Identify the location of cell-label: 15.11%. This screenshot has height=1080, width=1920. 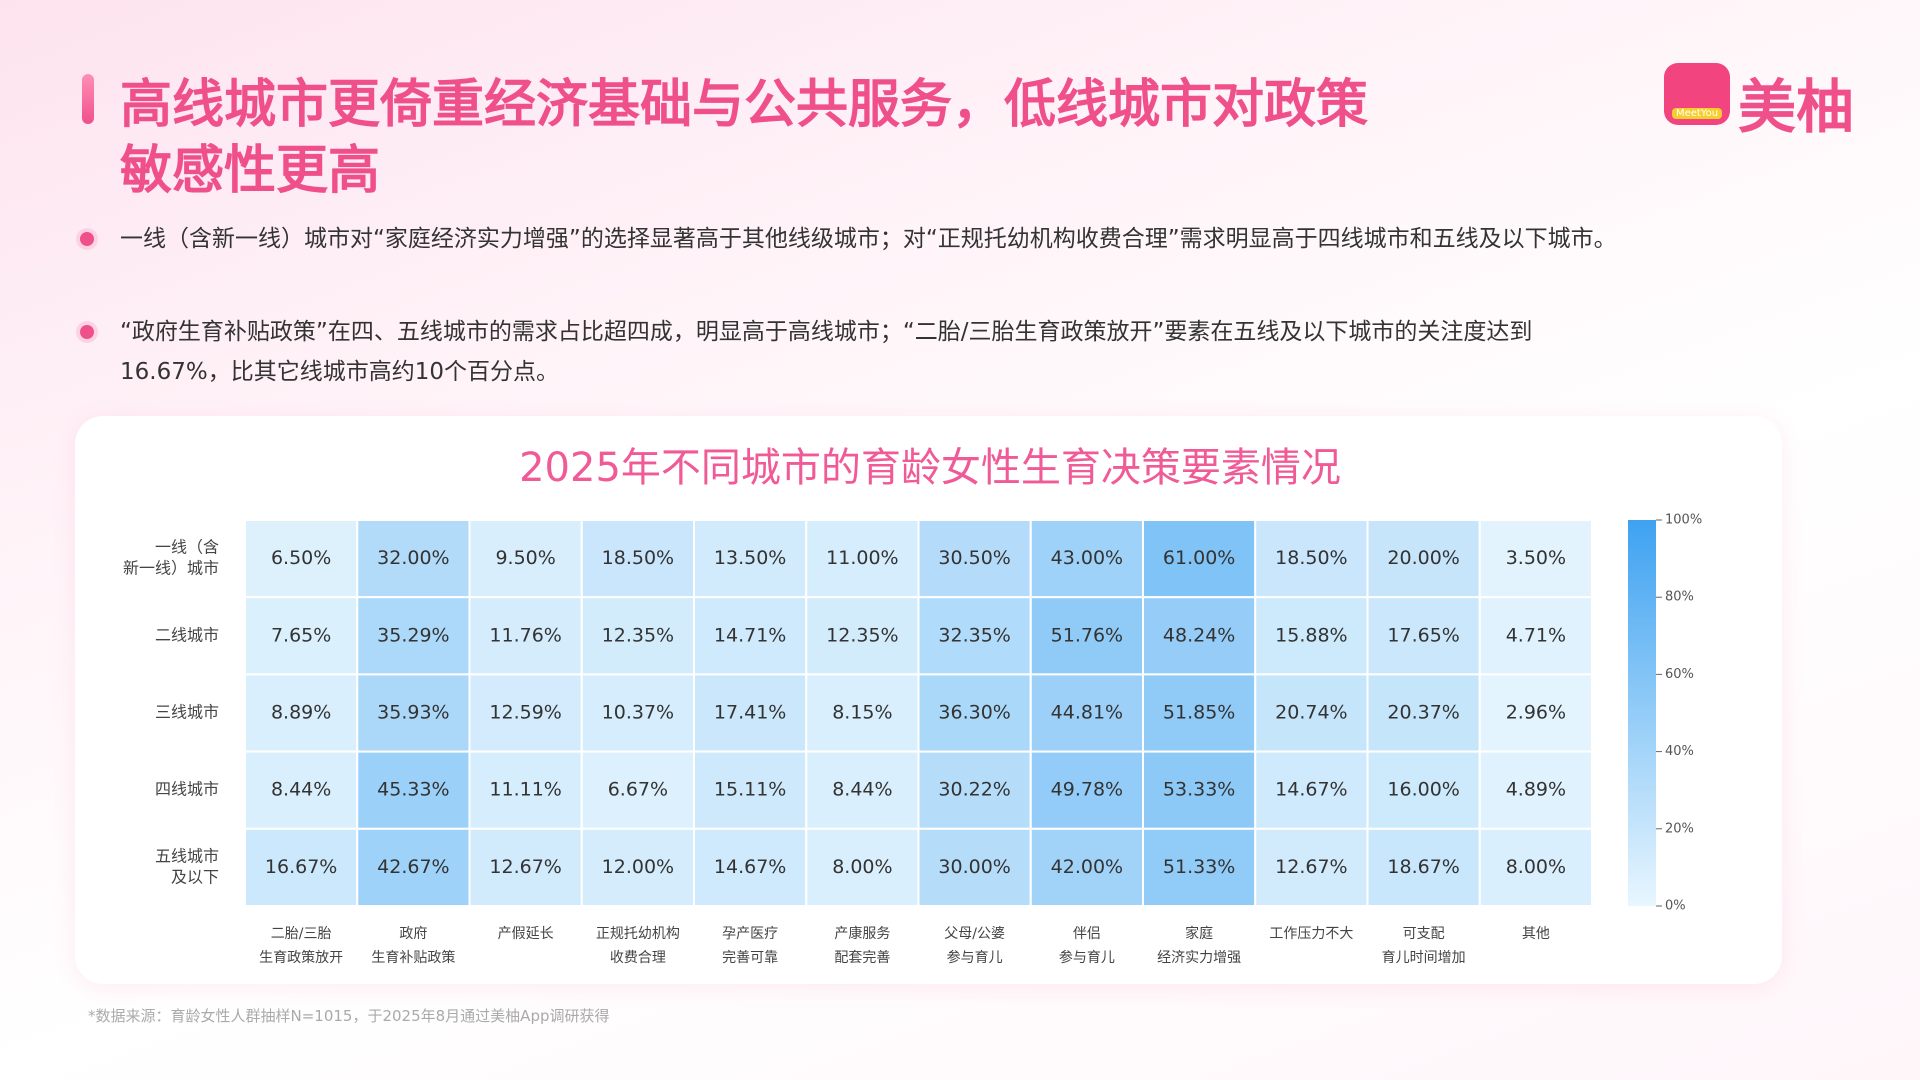
(750, 790).